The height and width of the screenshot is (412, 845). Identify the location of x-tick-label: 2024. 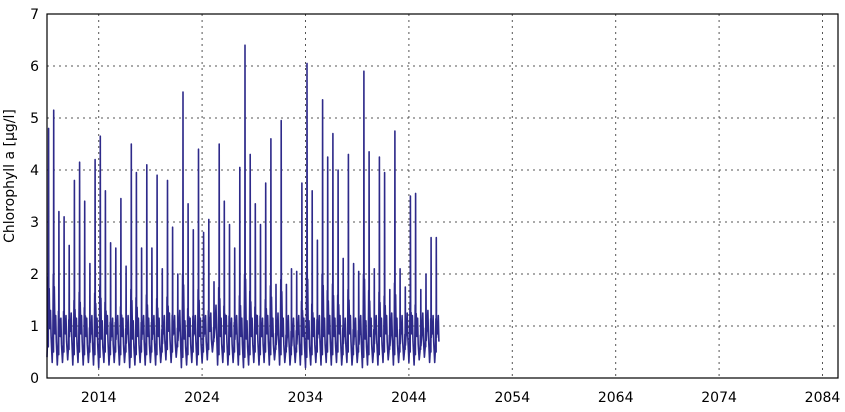
(202, 398).